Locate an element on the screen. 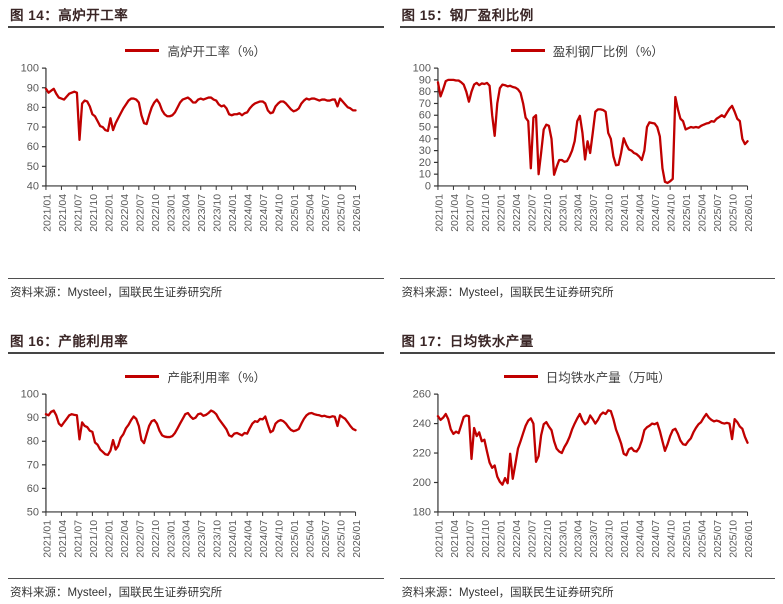 This screenshot has width=783, height=604. figure-title: 图 14：高炉开工率 is located at coordinates (69, 15).